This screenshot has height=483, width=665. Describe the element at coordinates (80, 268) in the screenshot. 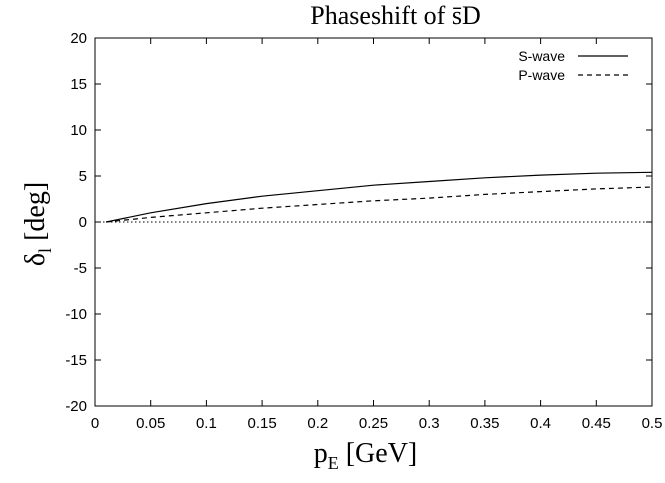

I see `y-tick-label: -5` at that location.